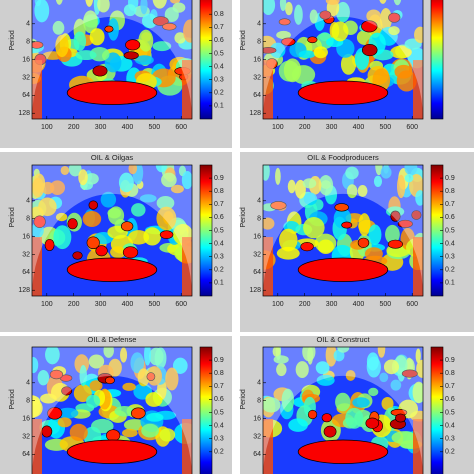 The width and height of the screenshot is (474, 474). Describe the element at coordinates (219, 40) in the screenshot. I see `colorbar-tick-label: 0.6` at that location.